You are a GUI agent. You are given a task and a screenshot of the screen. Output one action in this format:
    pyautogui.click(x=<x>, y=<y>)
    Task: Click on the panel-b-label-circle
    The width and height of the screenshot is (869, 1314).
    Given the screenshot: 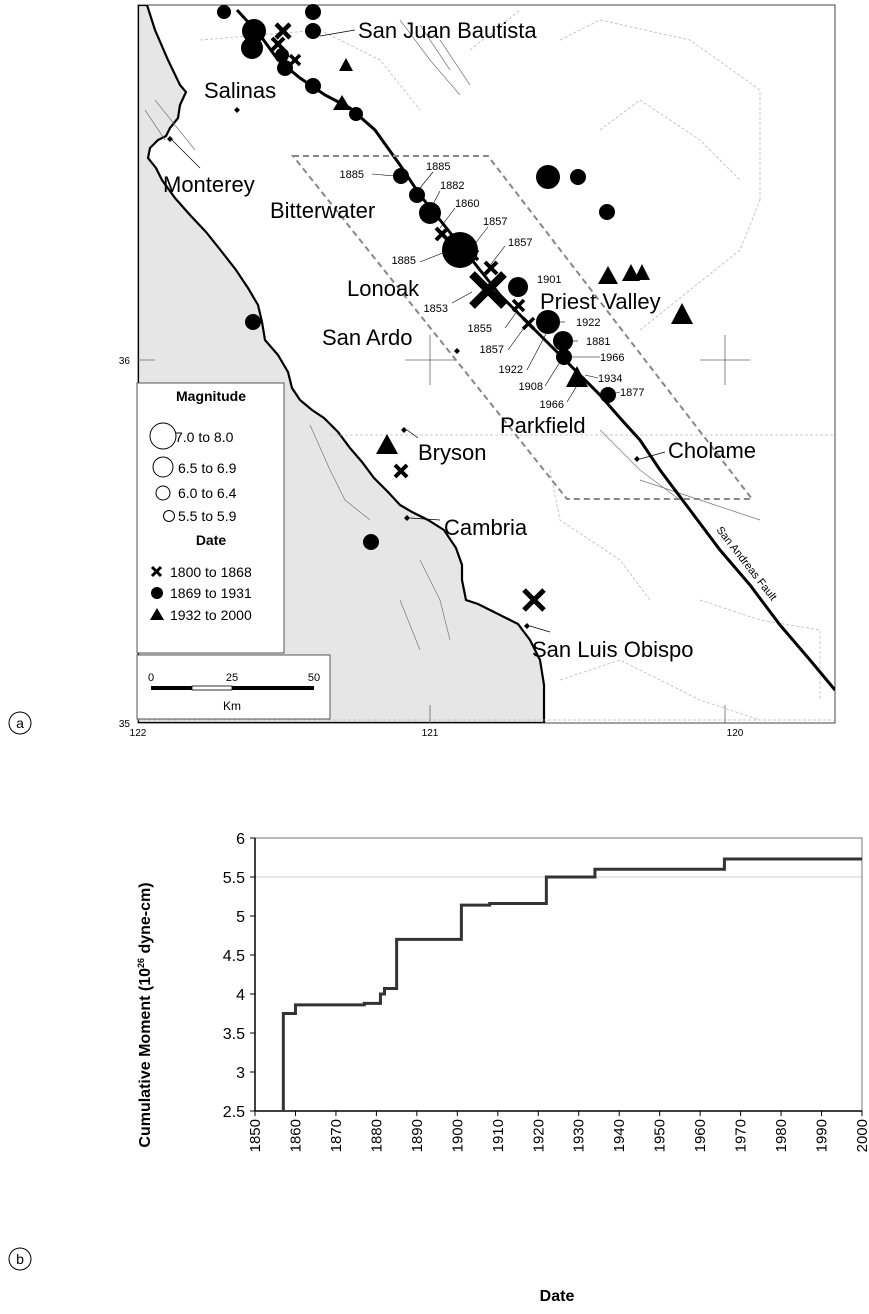 What is the action you would take?
    pyautogui.click(x=20, y=1259)
    